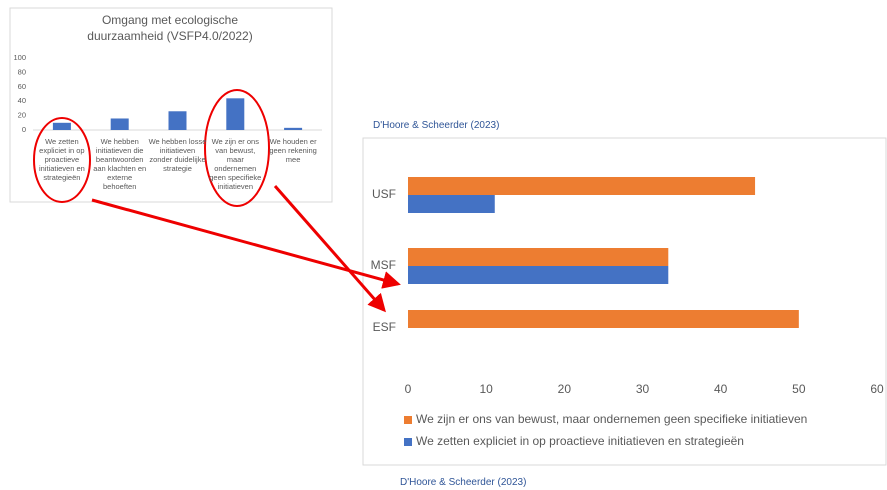 The width and height of the screenshot is (887, 490). Describe the element at coordinates (643, 389) in the screenshot. I see `x-tick-label: 30` at that location.